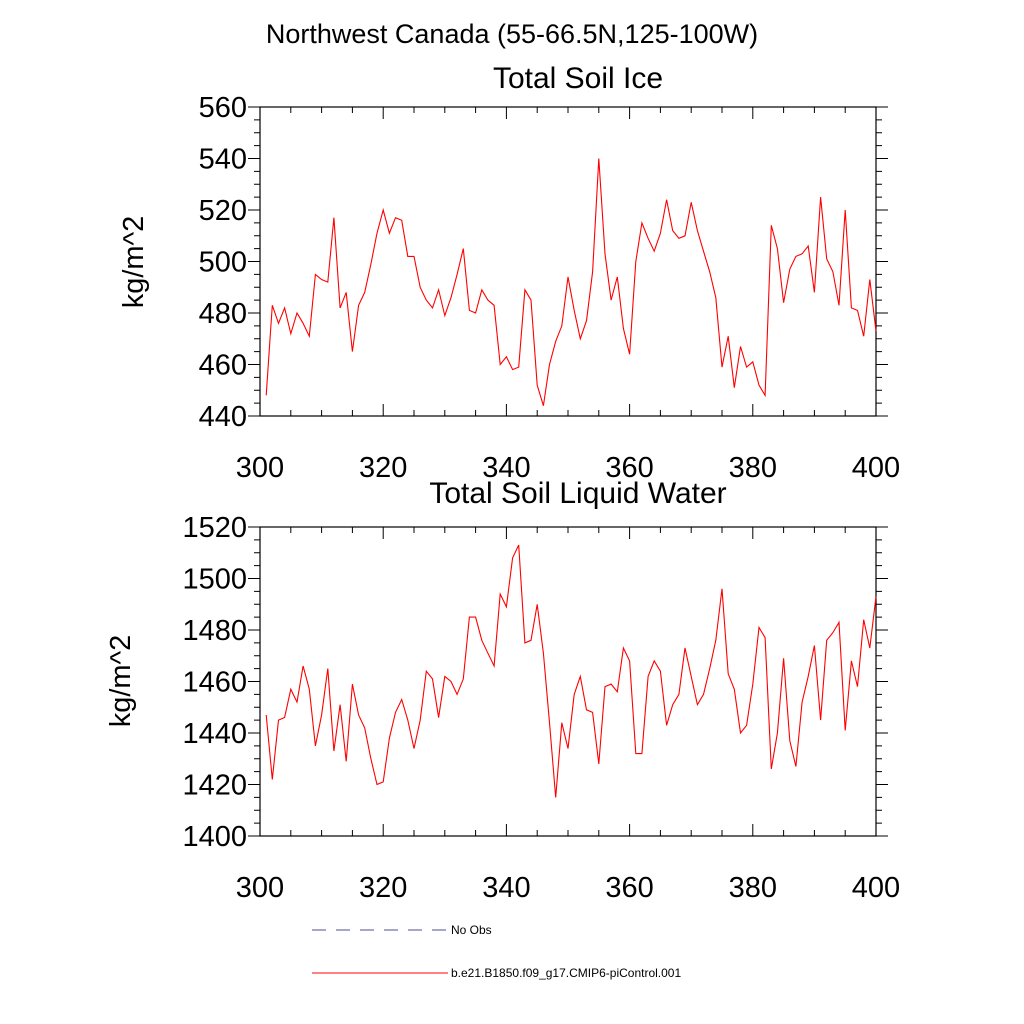  I want to click on y-tick-label: 1460, so click(214, 683).